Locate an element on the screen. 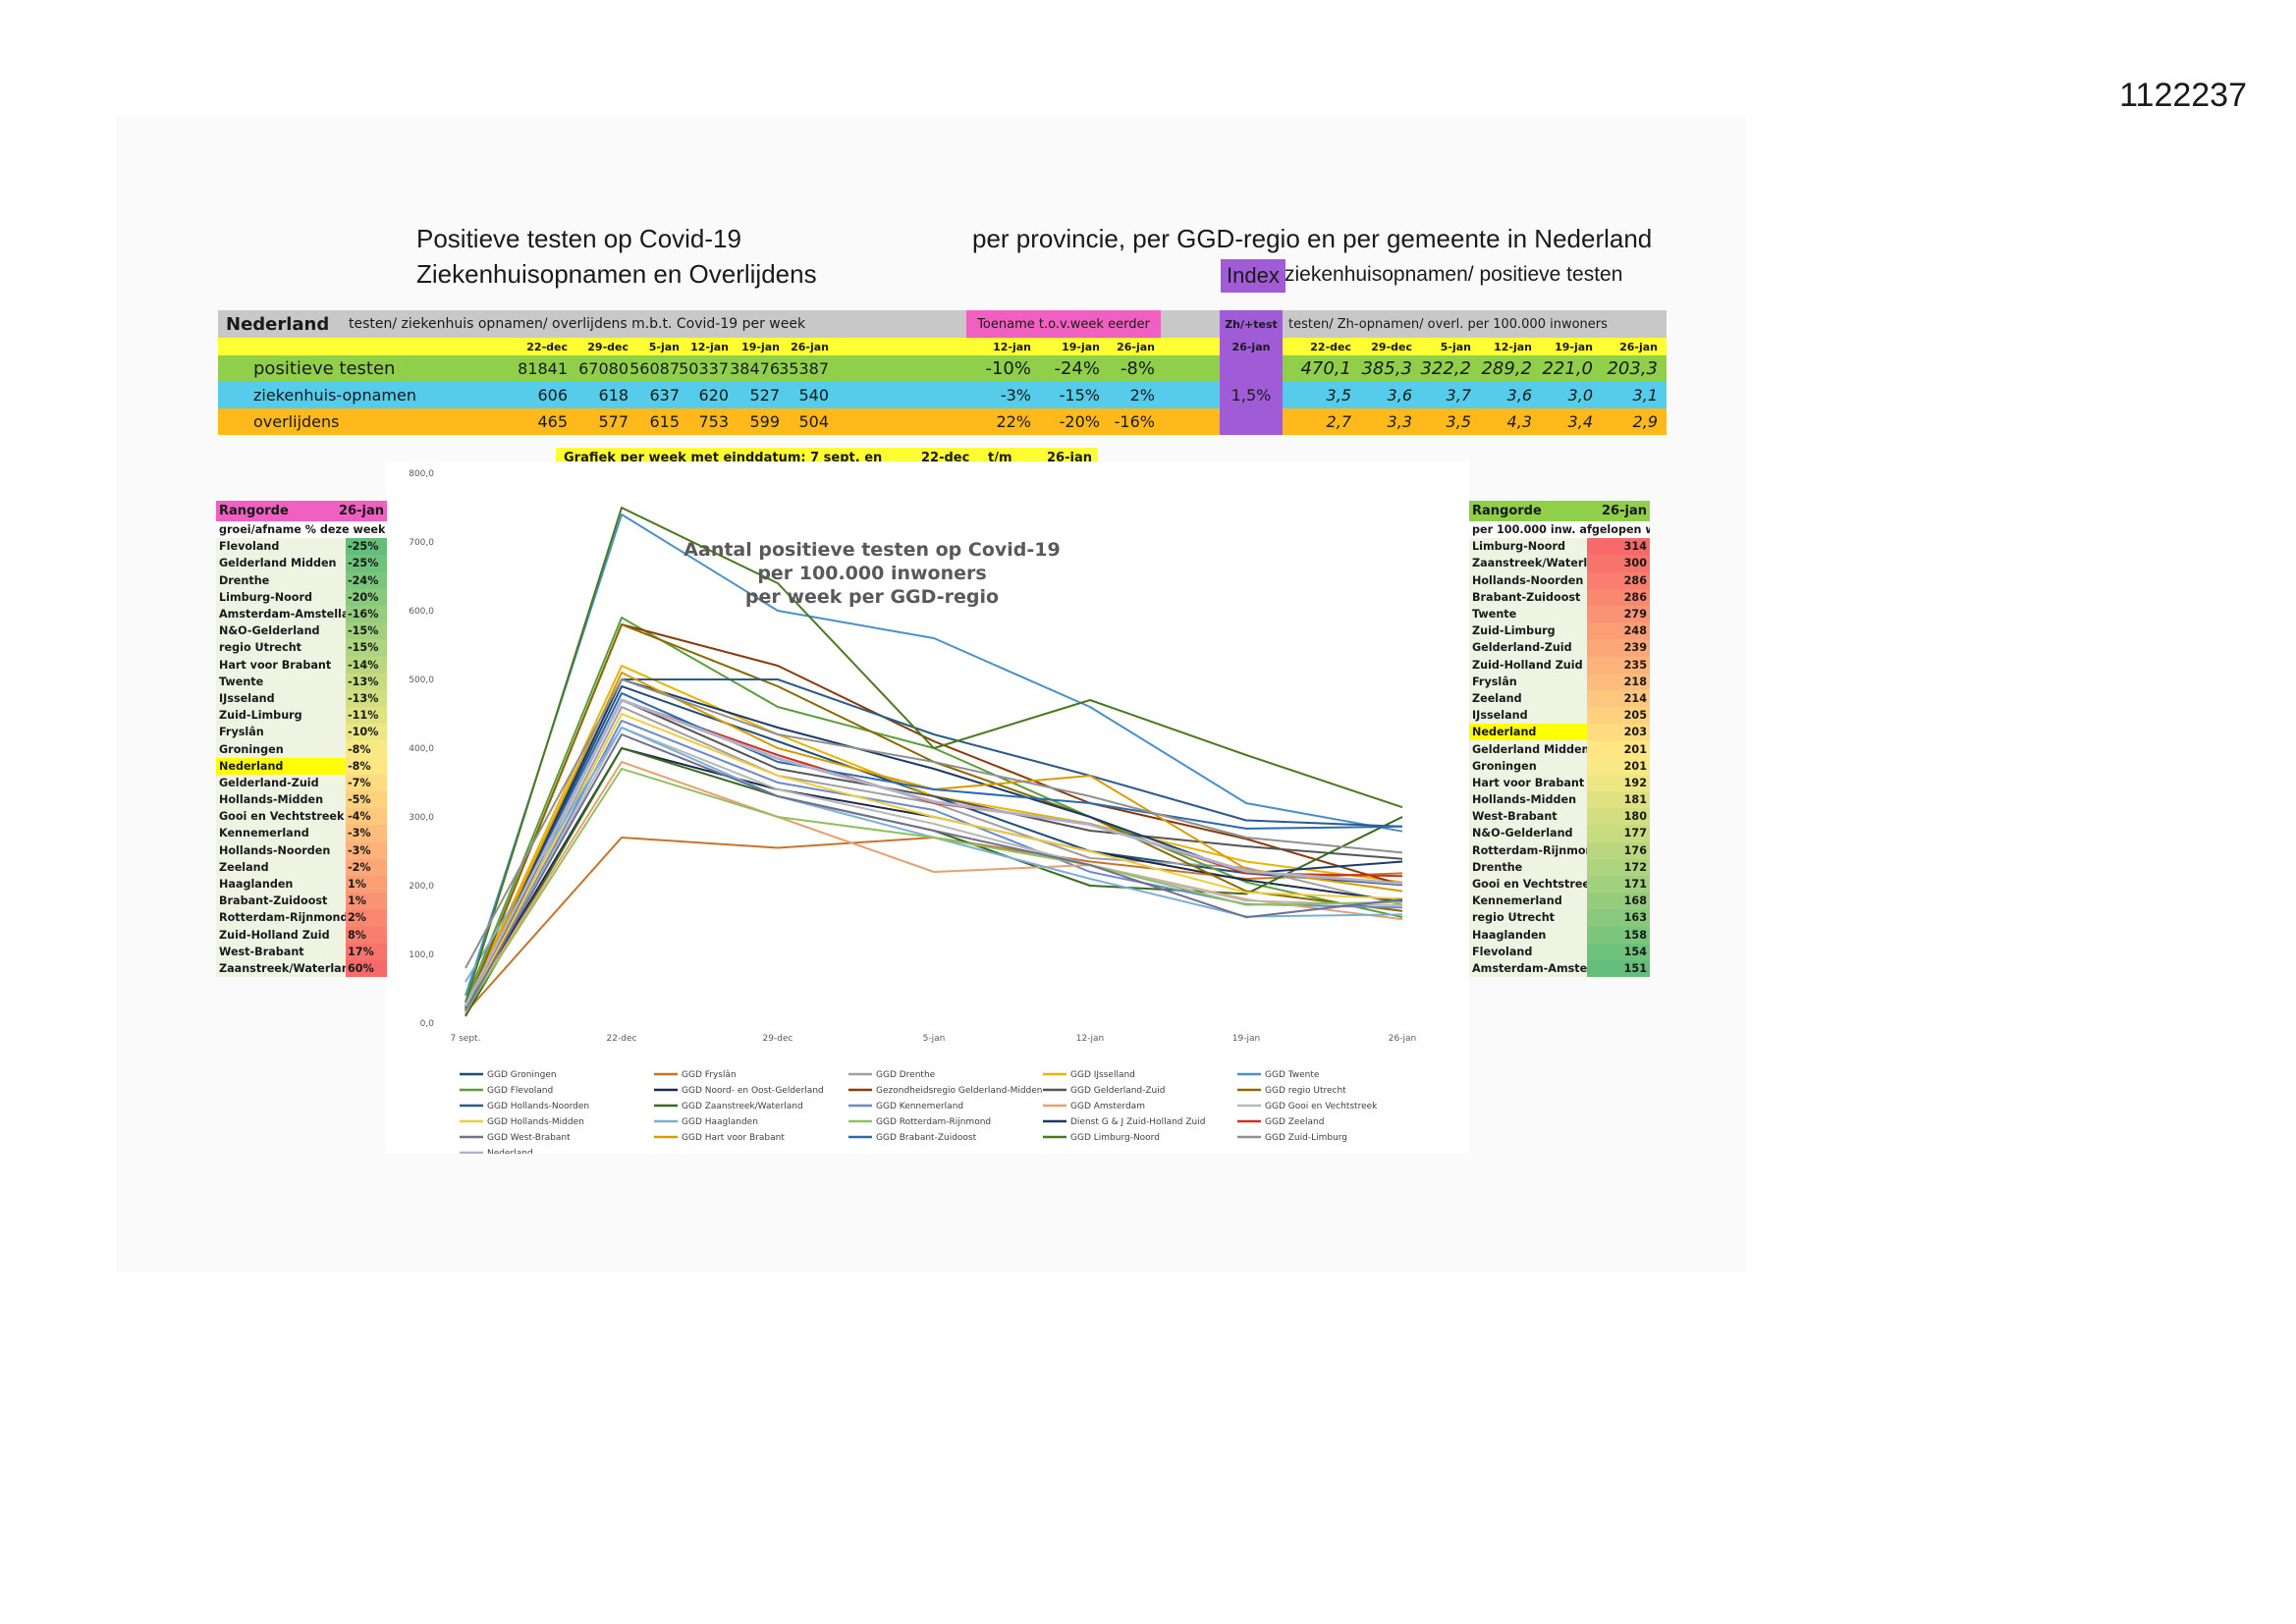 Image resolution: width=2296 pixels, height=1624 pixels. ranking-row-value: 286 is located at coordinates (1618, 597).